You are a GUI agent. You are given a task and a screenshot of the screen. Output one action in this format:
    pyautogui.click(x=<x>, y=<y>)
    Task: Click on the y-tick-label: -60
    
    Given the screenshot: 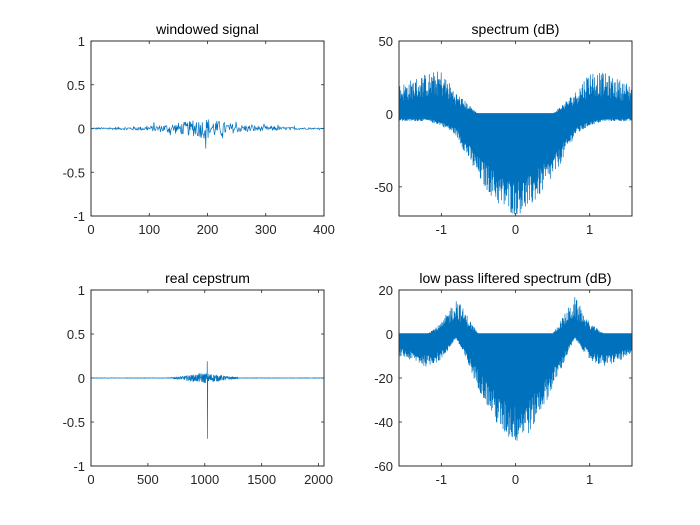 What is the action you would take?
    pyautogui.click(x=383, y=466)
    